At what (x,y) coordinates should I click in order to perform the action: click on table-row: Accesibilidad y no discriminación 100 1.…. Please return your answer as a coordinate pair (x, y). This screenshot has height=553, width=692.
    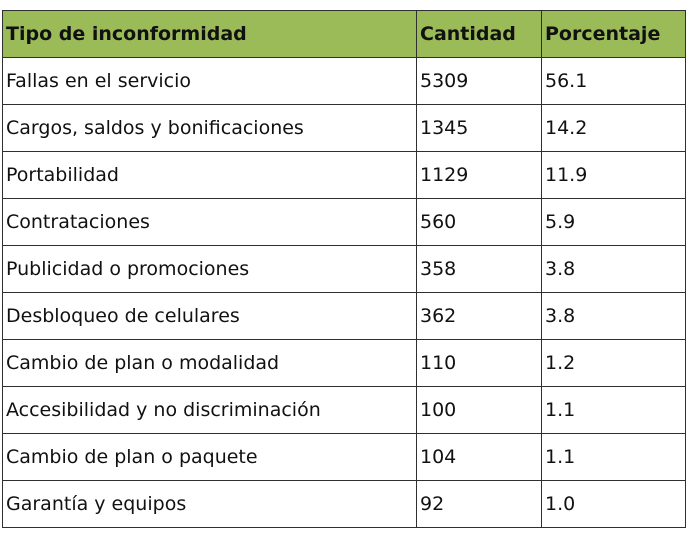
    Looking at the image, I should click on (344, 410).